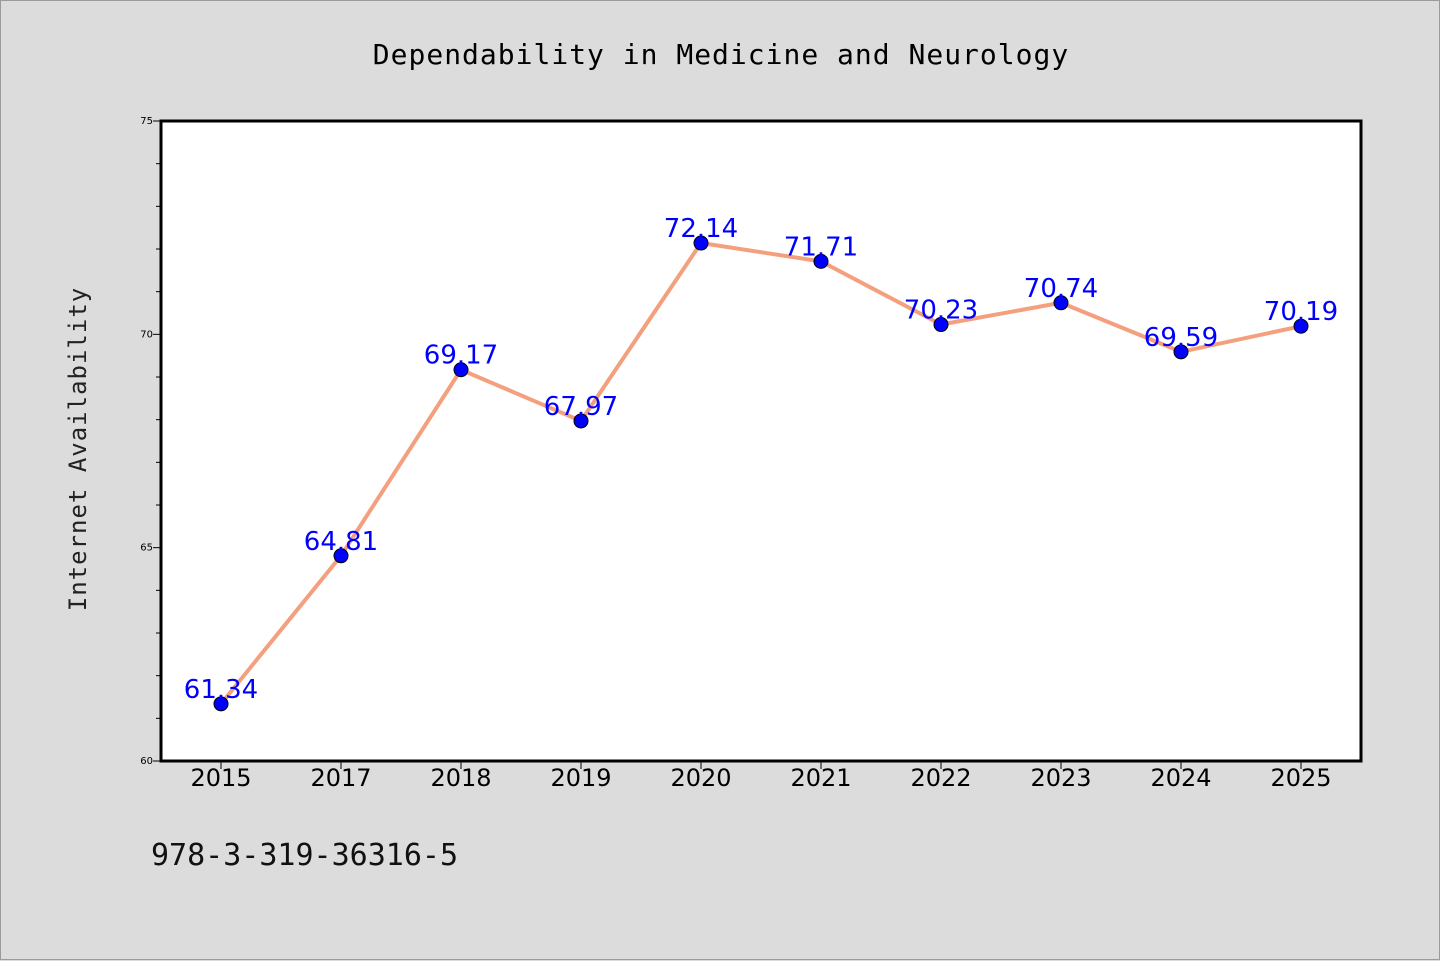 The width and height of the screenshot is (1440, 961). Describe the element at coordinates (1061, 289) in the screenshot. I see `data-label: 70.74` at that location.